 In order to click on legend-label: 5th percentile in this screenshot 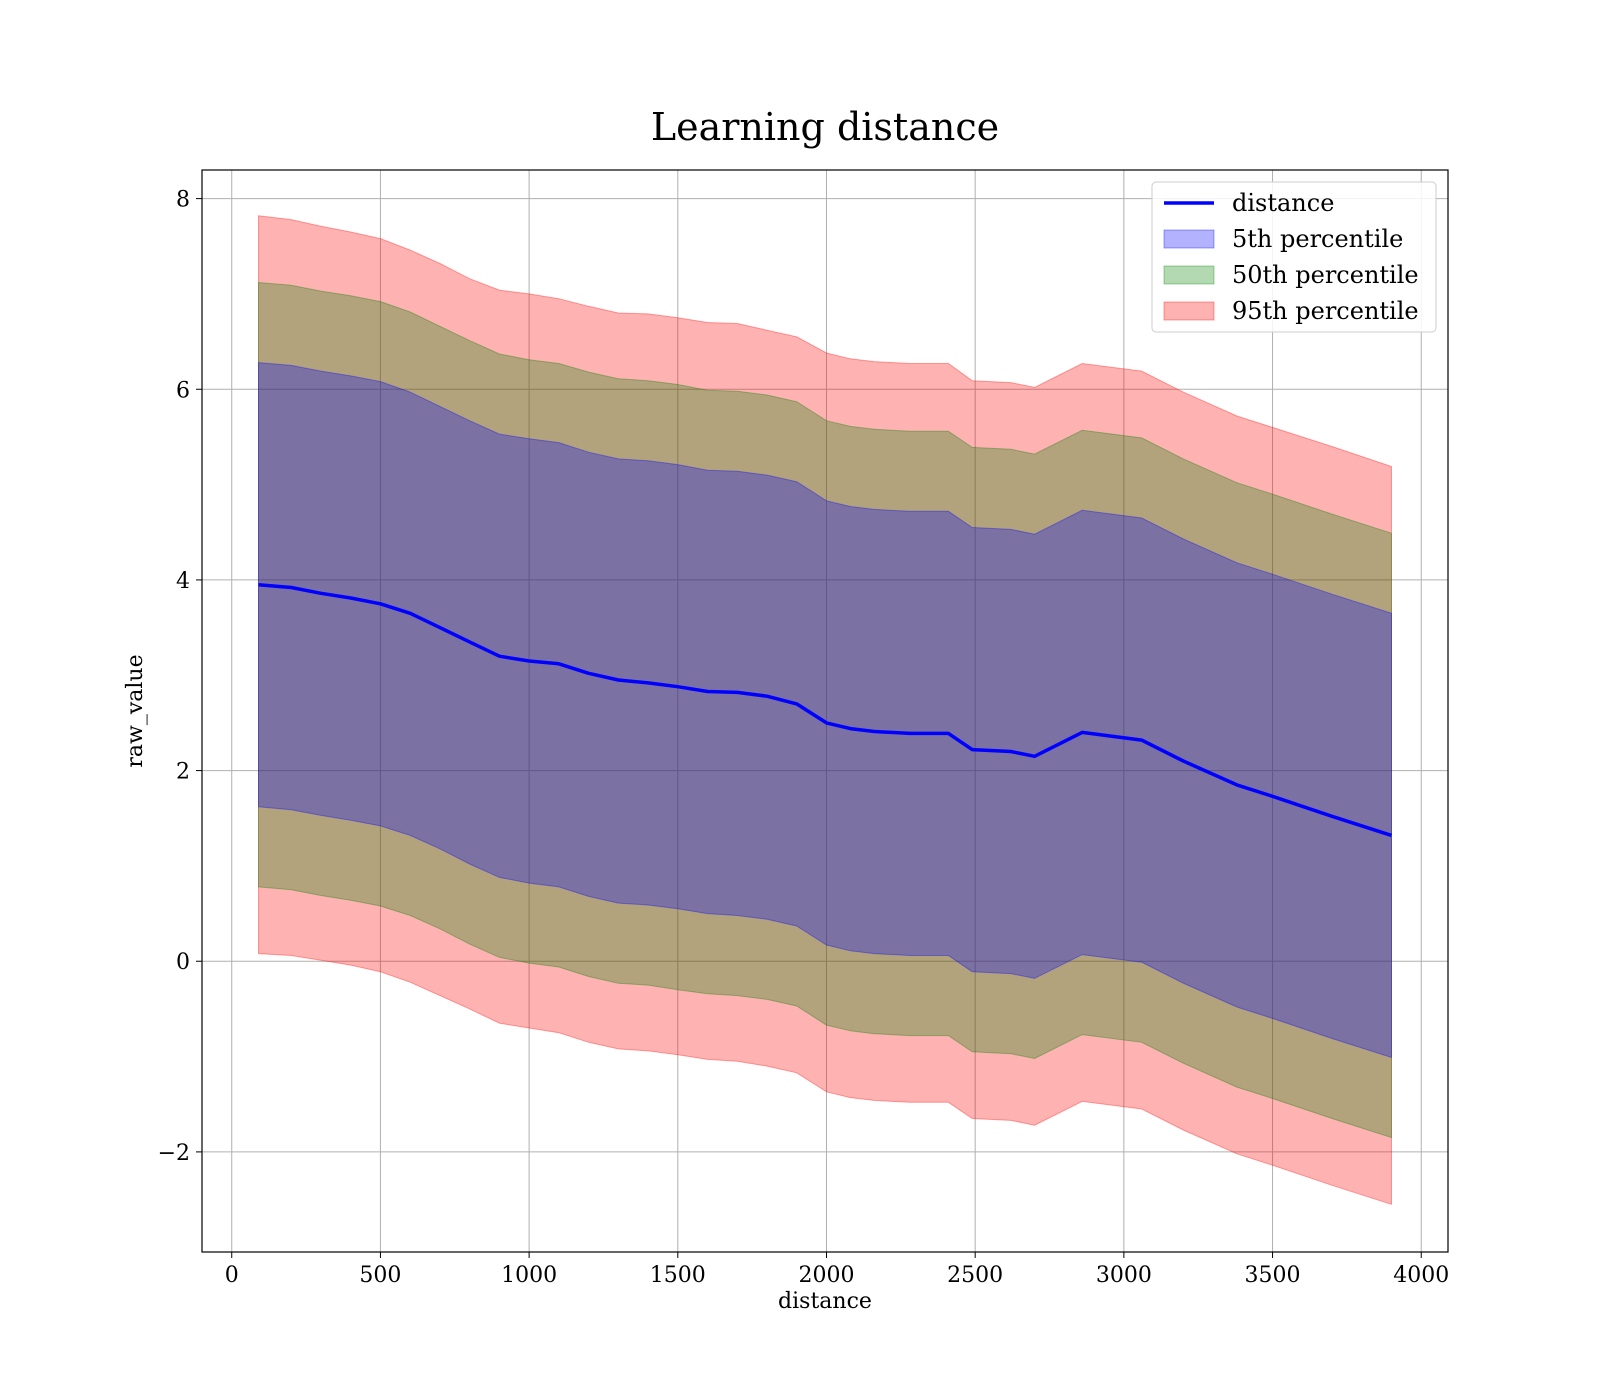, I will do `click(1317, 239)`.